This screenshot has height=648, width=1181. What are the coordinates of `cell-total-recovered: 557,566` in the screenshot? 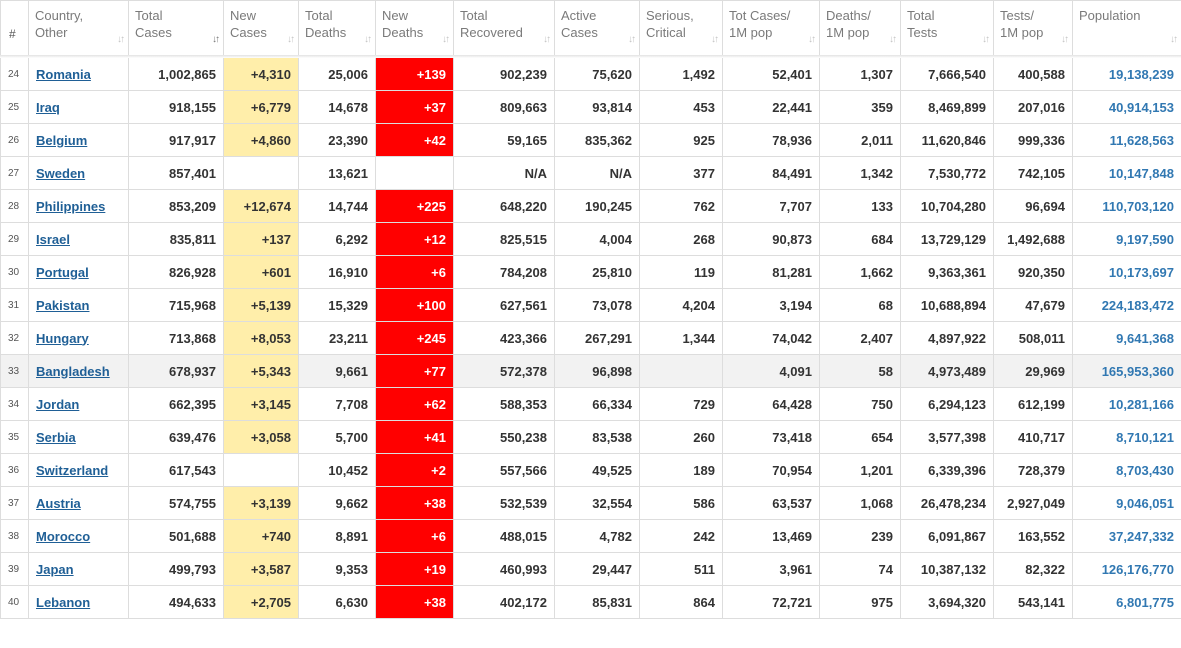 It's located at (504, 470).